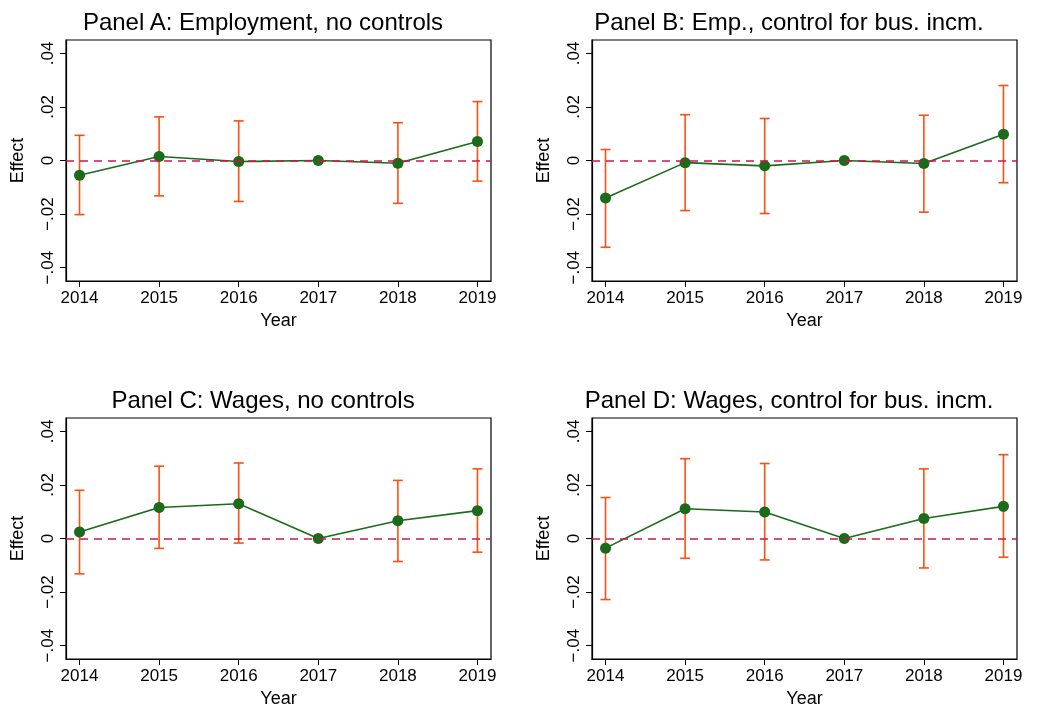 The width and height of the screenshot is (1052, 716). Describe the element at coordinates (789, 21) in the screenshot. I see `chart-title: Panel B: Emp., control for bus. incm.` at that location.